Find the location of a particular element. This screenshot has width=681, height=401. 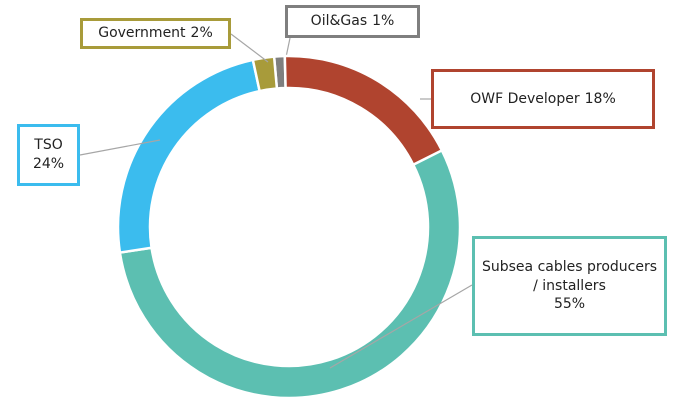

slice-label: Government 2% is located at coordinates (155, 33).